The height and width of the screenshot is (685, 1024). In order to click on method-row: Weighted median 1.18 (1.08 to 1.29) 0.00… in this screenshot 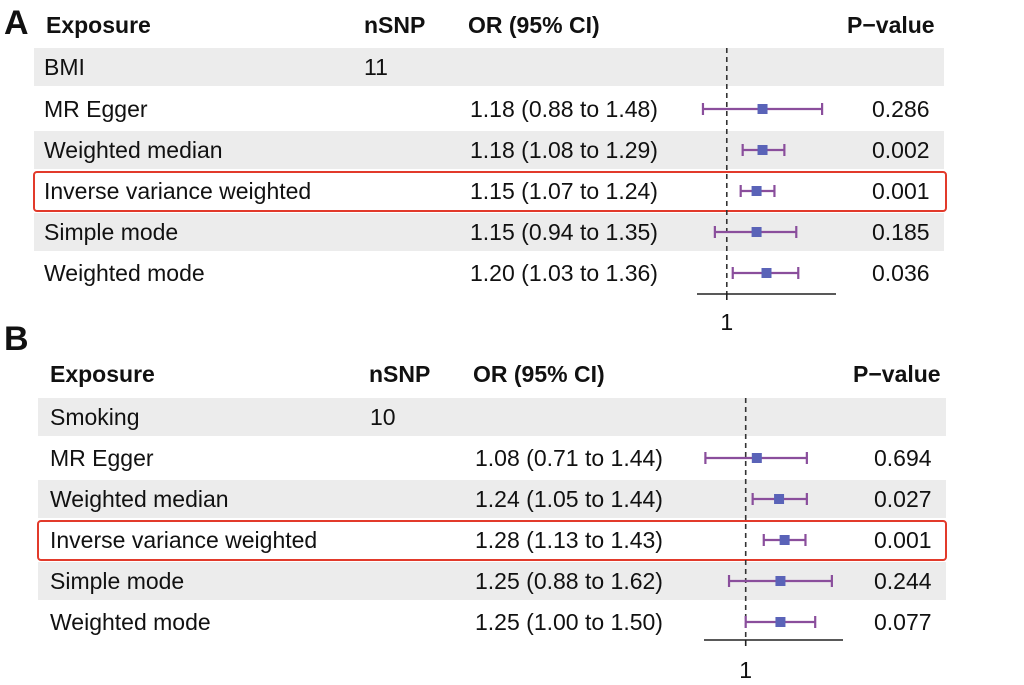, I will do `click(489, 150)`.